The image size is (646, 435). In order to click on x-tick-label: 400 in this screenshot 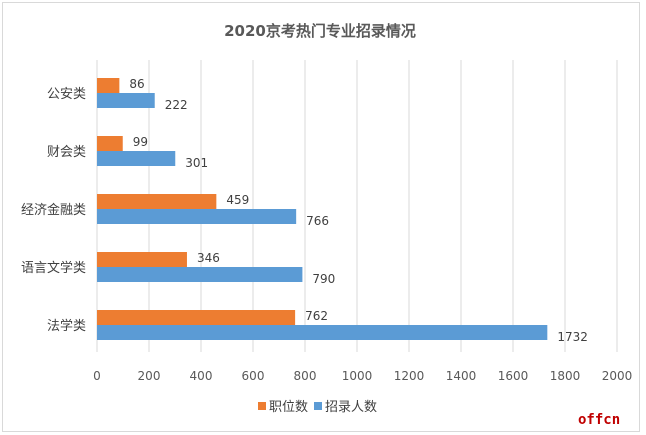, I will do `click(201, 376)`.